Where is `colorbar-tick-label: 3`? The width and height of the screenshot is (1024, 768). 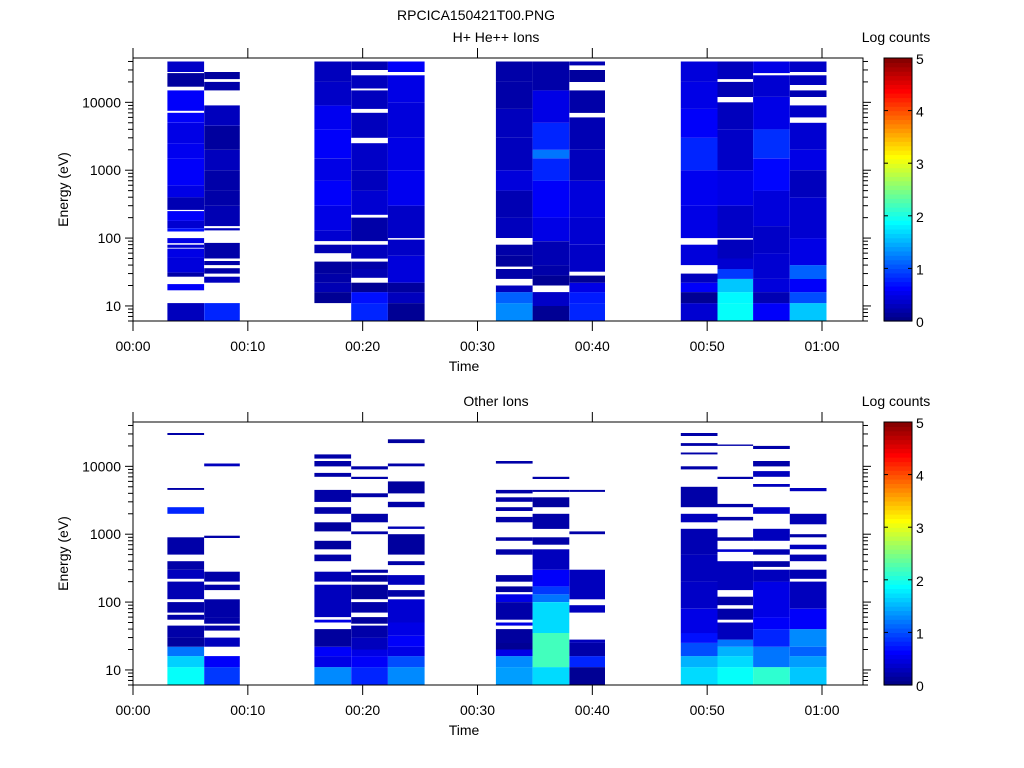
colorbar-tick-label: 3 is located at coordinates (920, 528).